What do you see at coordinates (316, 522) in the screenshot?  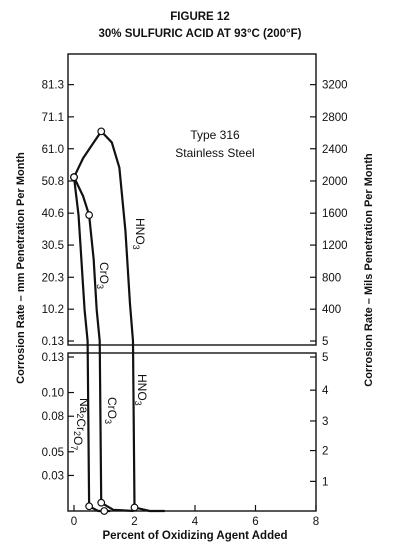 I see `x-tick-label: 8` at bounding box center [316, 522].